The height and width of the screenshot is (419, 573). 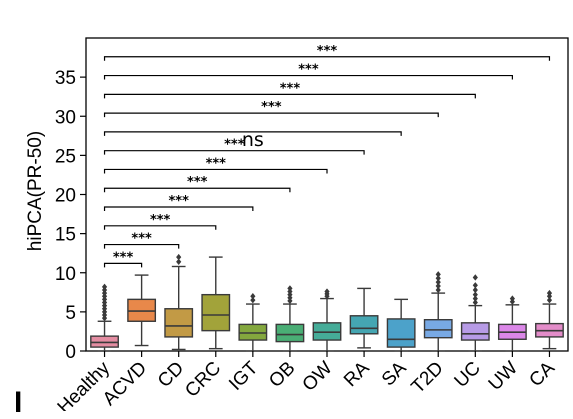 What do you see at coordinates (401, 333) in the screenshot?
I see `box-sa` at bounding box center [401, 333].